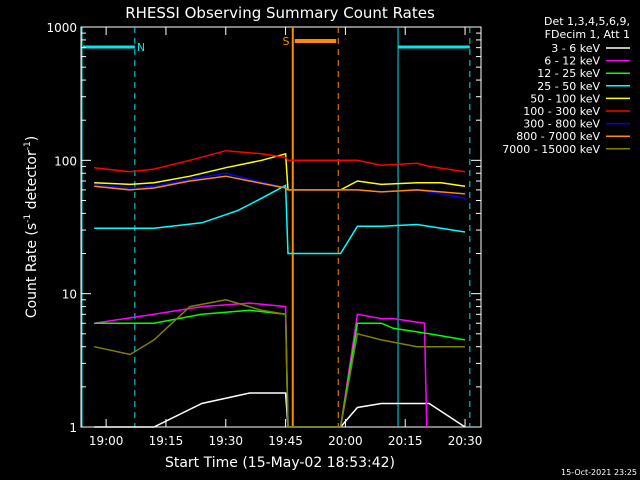 The image size is (640, 480). Describe the element at coordinates (61, 28) in the screenshot. I see `y-tick-label: 1000` at that location.